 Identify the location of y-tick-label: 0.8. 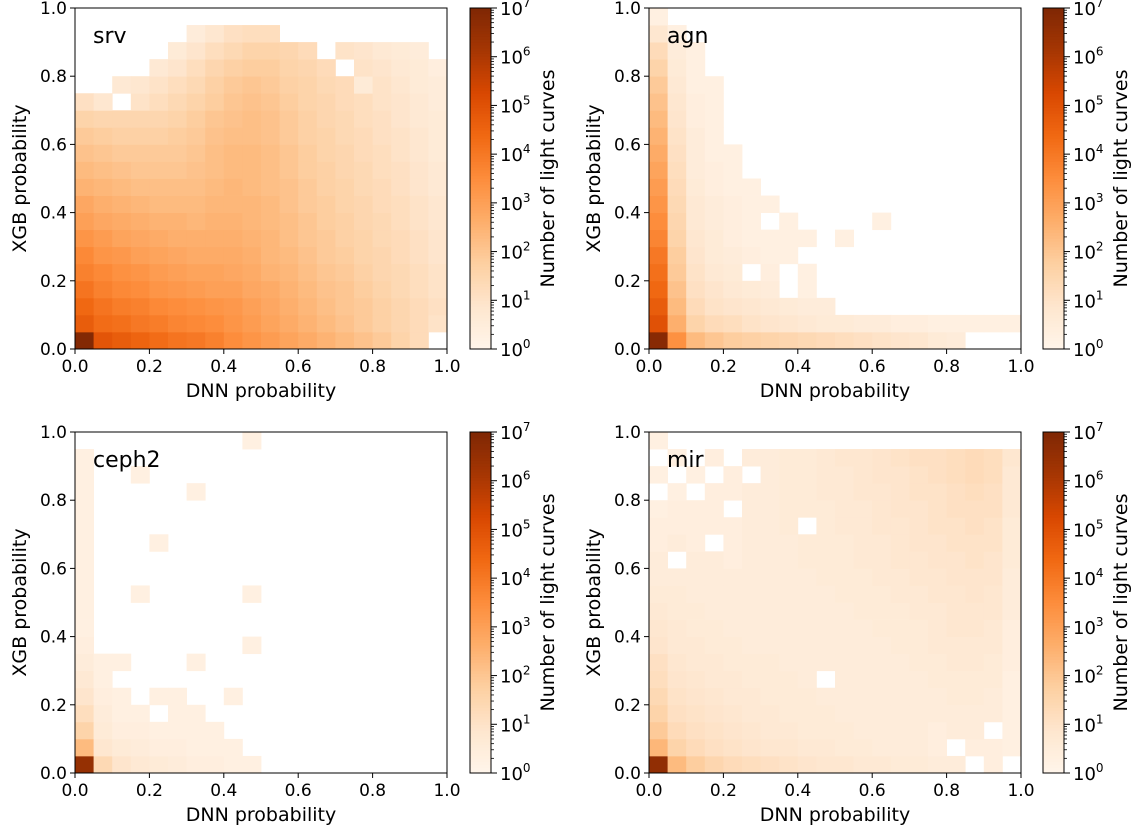
(53, 77).